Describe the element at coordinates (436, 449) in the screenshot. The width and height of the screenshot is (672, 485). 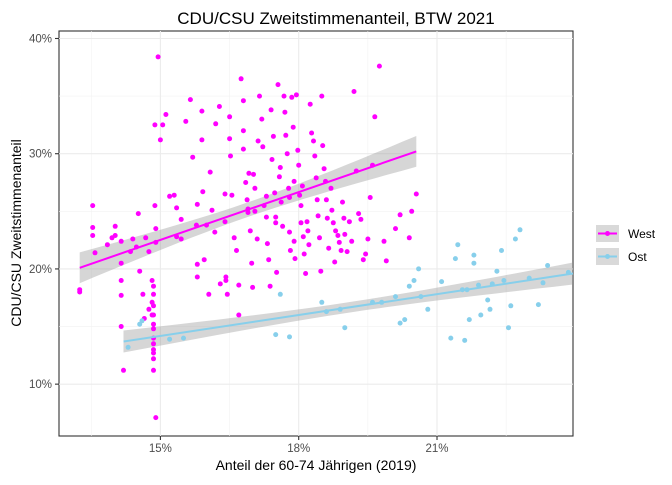
I see `x-tick-label: 21%` at that location.